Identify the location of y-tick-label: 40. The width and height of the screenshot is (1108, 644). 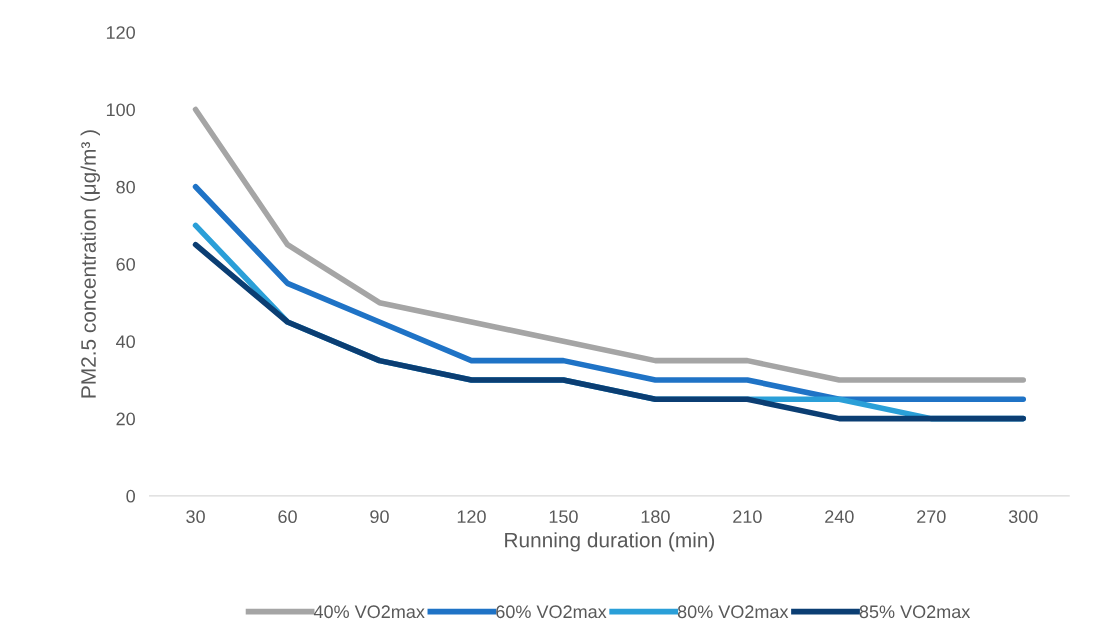
(125, 342).